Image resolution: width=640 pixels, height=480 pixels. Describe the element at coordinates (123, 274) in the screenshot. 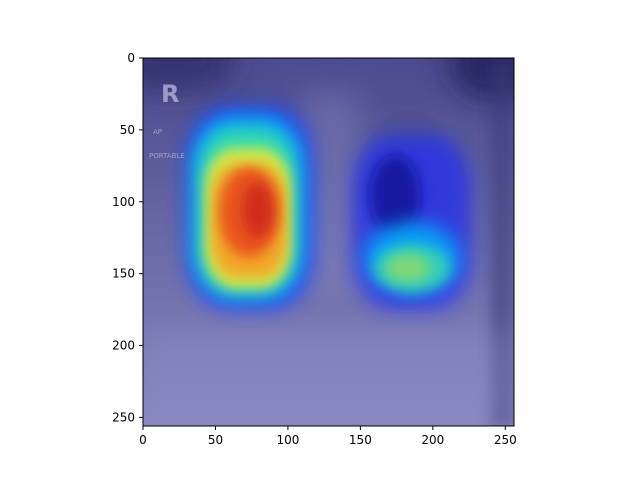

I see `y-tick-label: 150` at that location.